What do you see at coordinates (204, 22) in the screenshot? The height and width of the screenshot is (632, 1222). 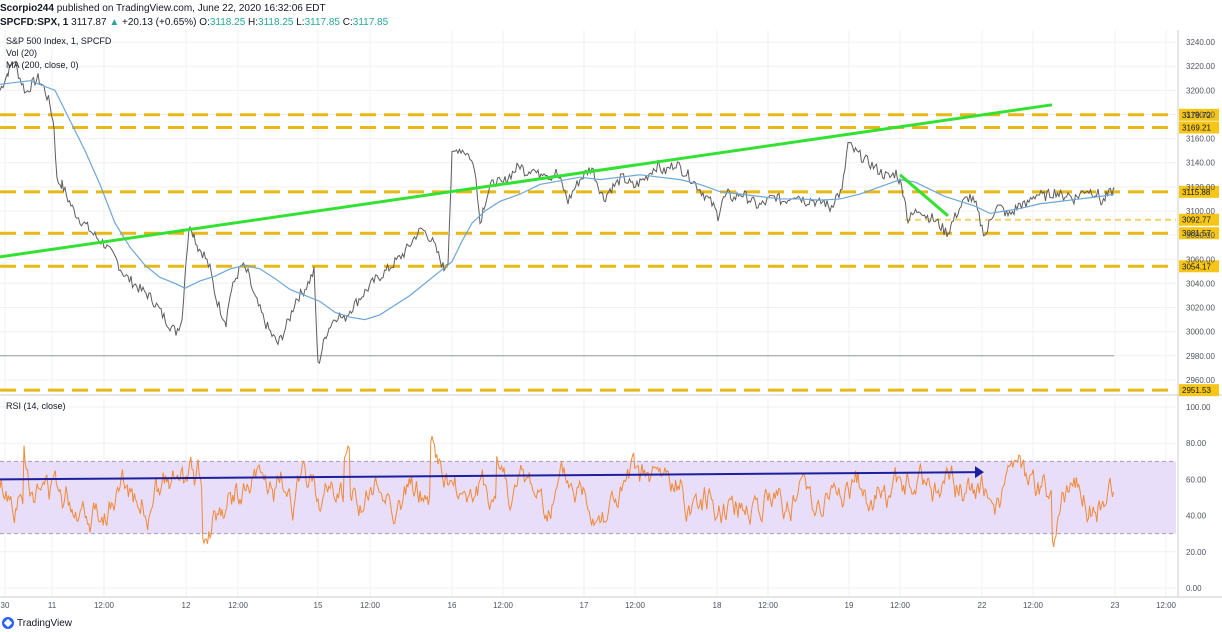 I see `open-label: O:` at bounding box center [204, 22].